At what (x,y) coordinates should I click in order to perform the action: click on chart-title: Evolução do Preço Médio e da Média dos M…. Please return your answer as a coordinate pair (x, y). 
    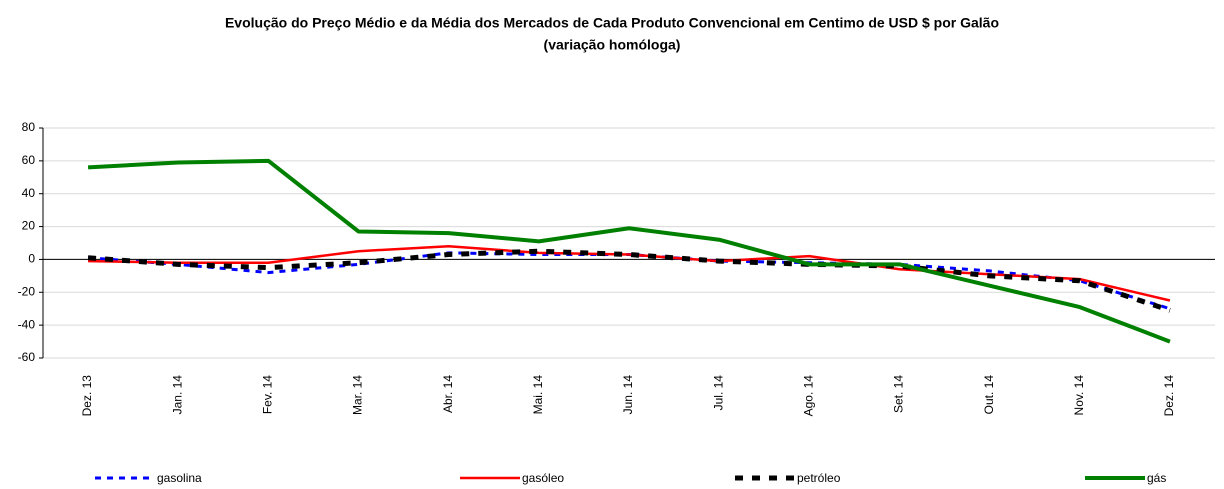
    Looking at the image, I should click on (612, 23).